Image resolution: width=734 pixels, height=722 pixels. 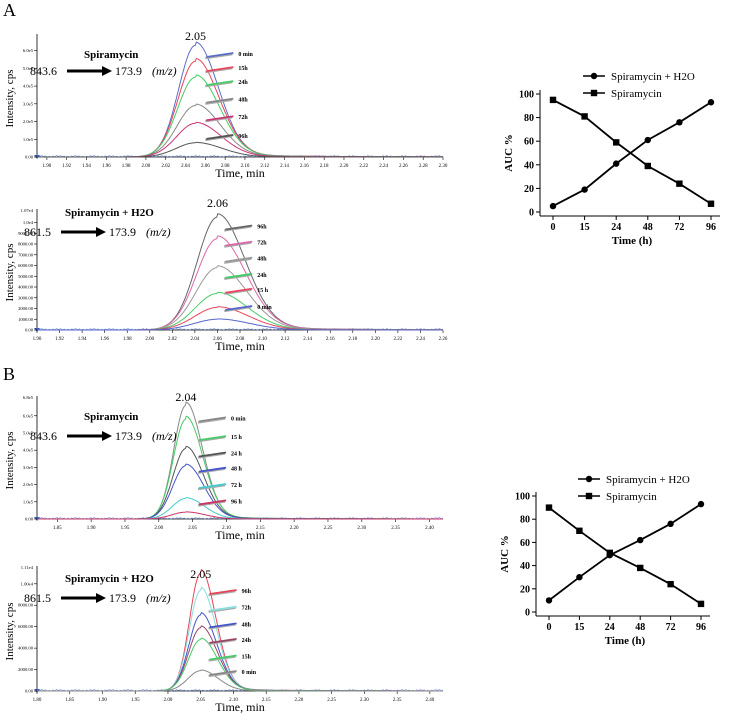 What do you see at coordinates (331, 700) in the screenshot?
I see `x-tick-label: 2.25` at bounding box center [331, 700].